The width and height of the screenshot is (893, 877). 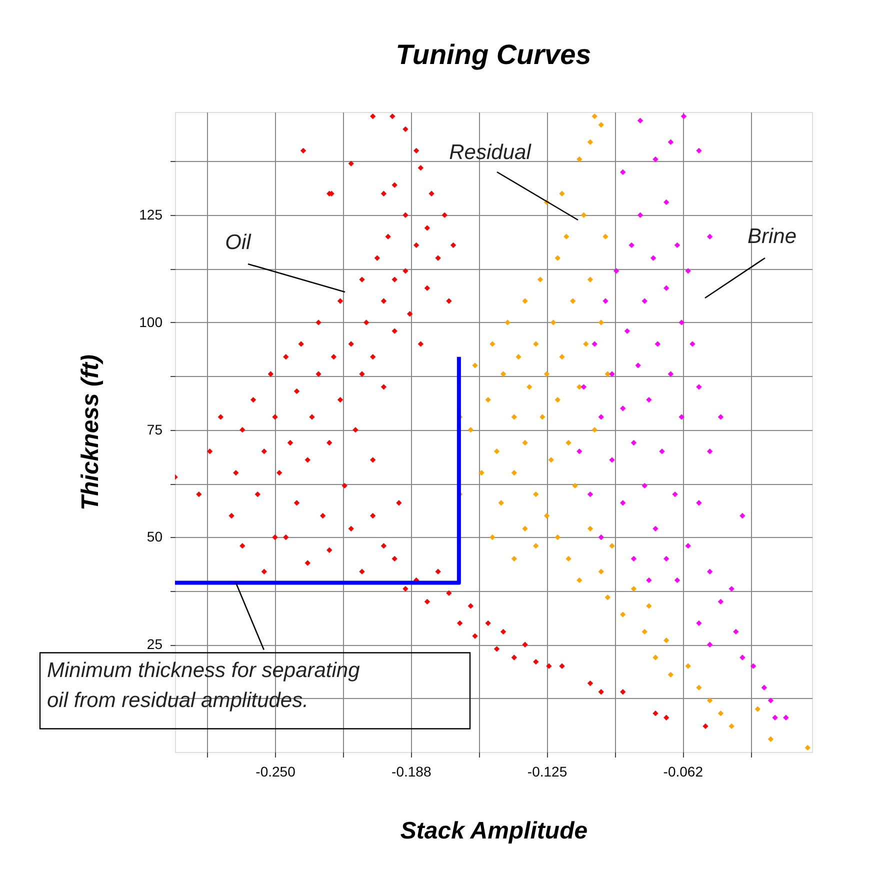 I want to click on annotation: Brine, so click(x=772, y=236).